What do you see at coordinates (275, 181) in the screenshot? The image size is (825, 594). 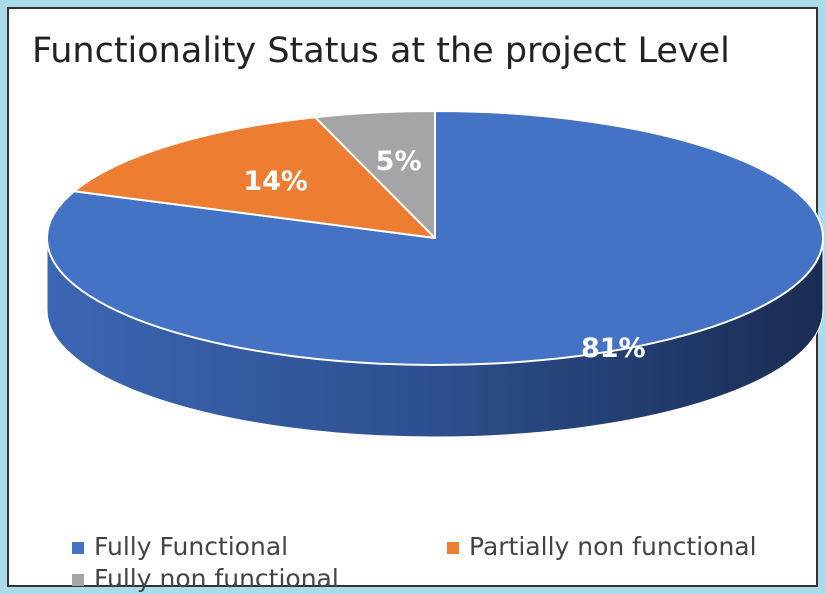 I see `data-label: 14%` at bounding box center [275, 181].